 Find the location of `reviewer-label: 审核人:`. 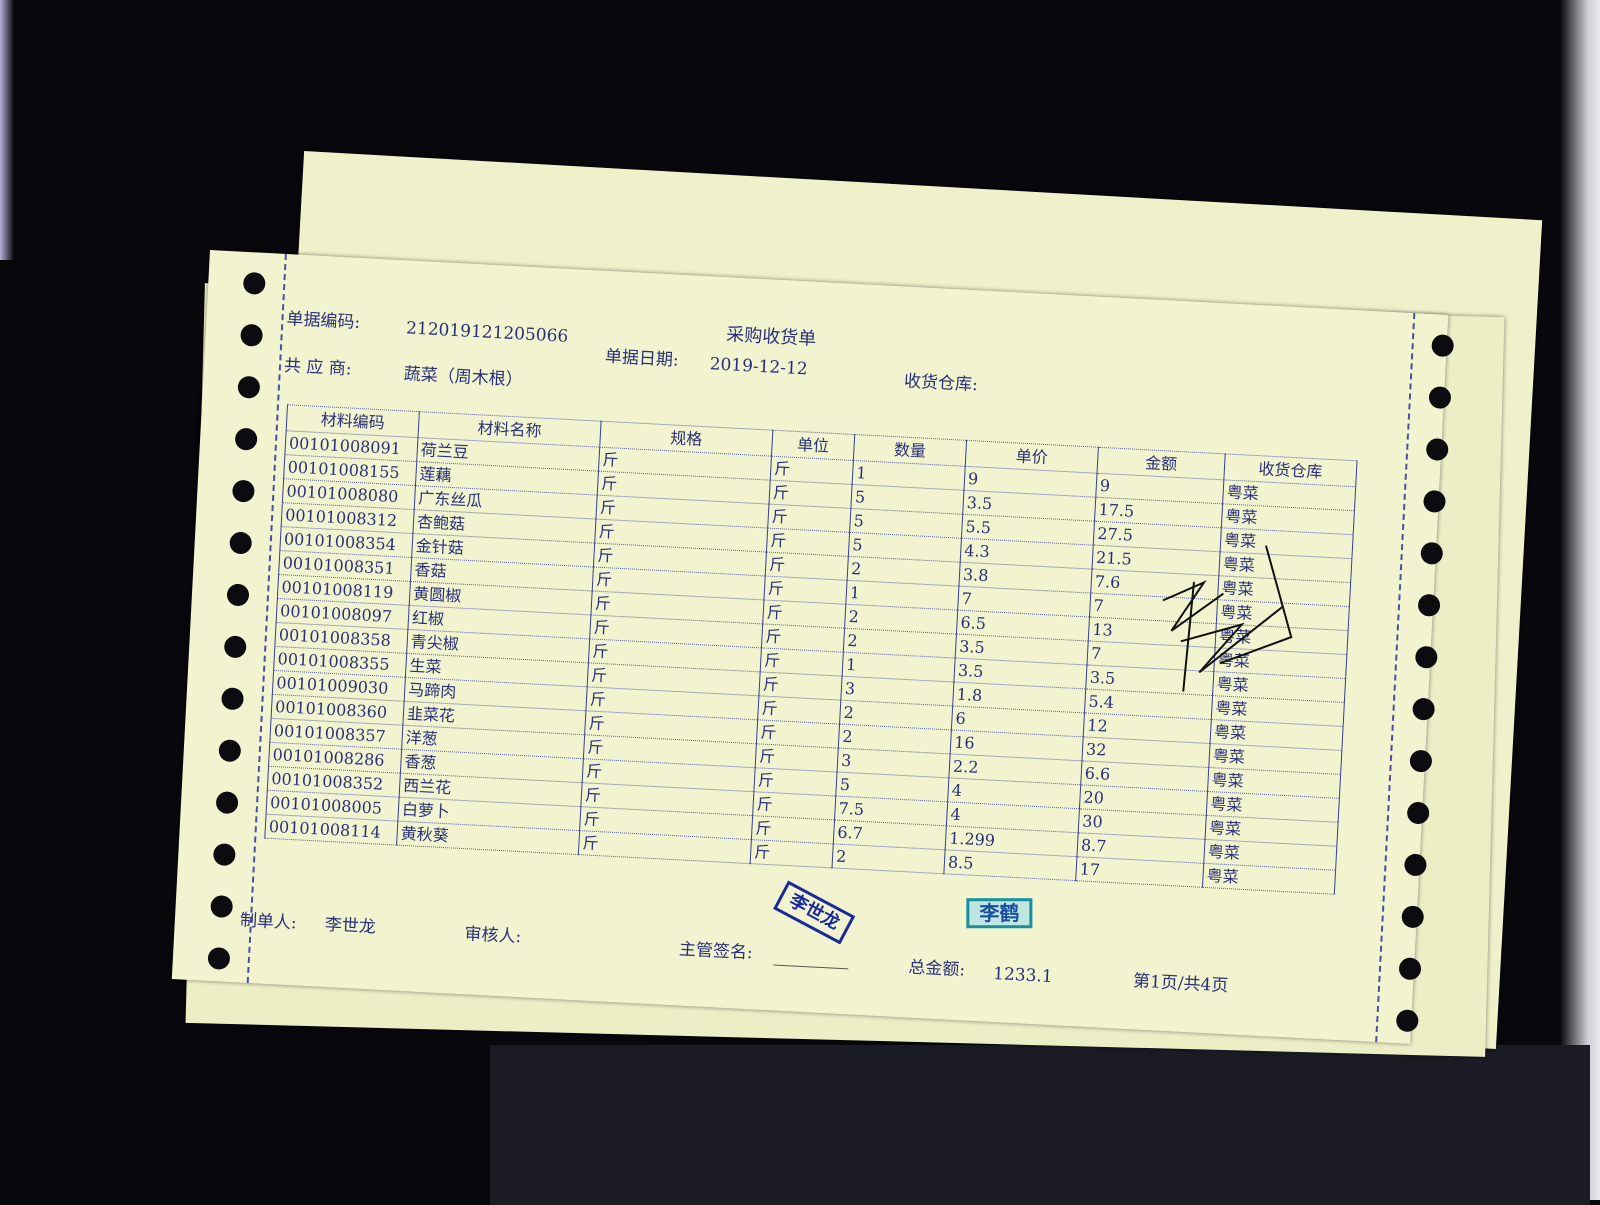

reviewer-label: 审核人: is located at coordinates (493, 936).